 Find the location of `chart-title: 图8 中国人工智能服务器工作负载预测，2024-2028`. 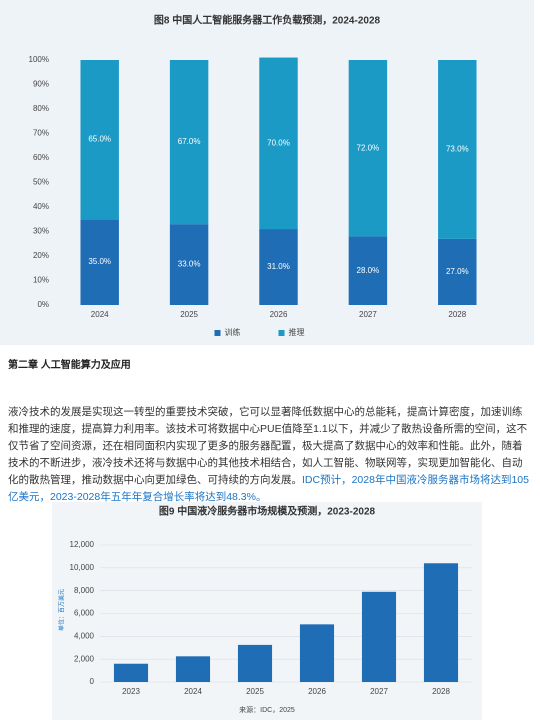

chart-title: 图8 中国人工智能服务器工作负载预测，2024-2028 is located at coordinates (267, 20).